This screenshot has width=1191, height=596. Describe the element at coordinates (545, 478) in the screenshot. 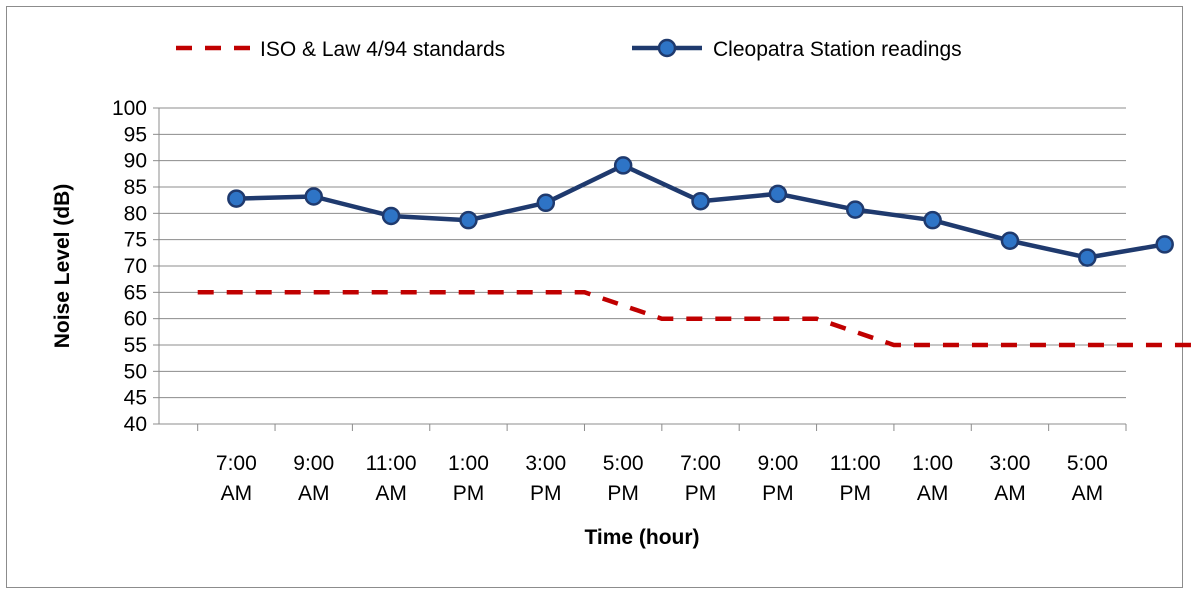

I see `x-tick-label: 3:00 PM` at that location.